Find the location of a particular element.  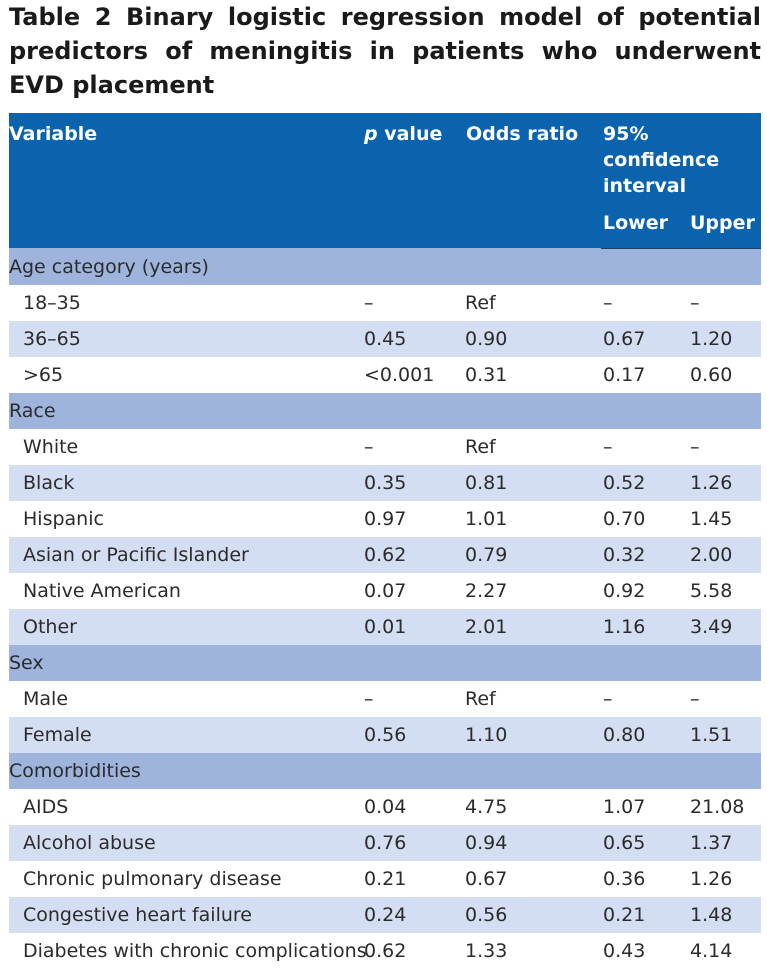

variable-cell: Asian or Pacific Islander is located at coordinates (186, 554).